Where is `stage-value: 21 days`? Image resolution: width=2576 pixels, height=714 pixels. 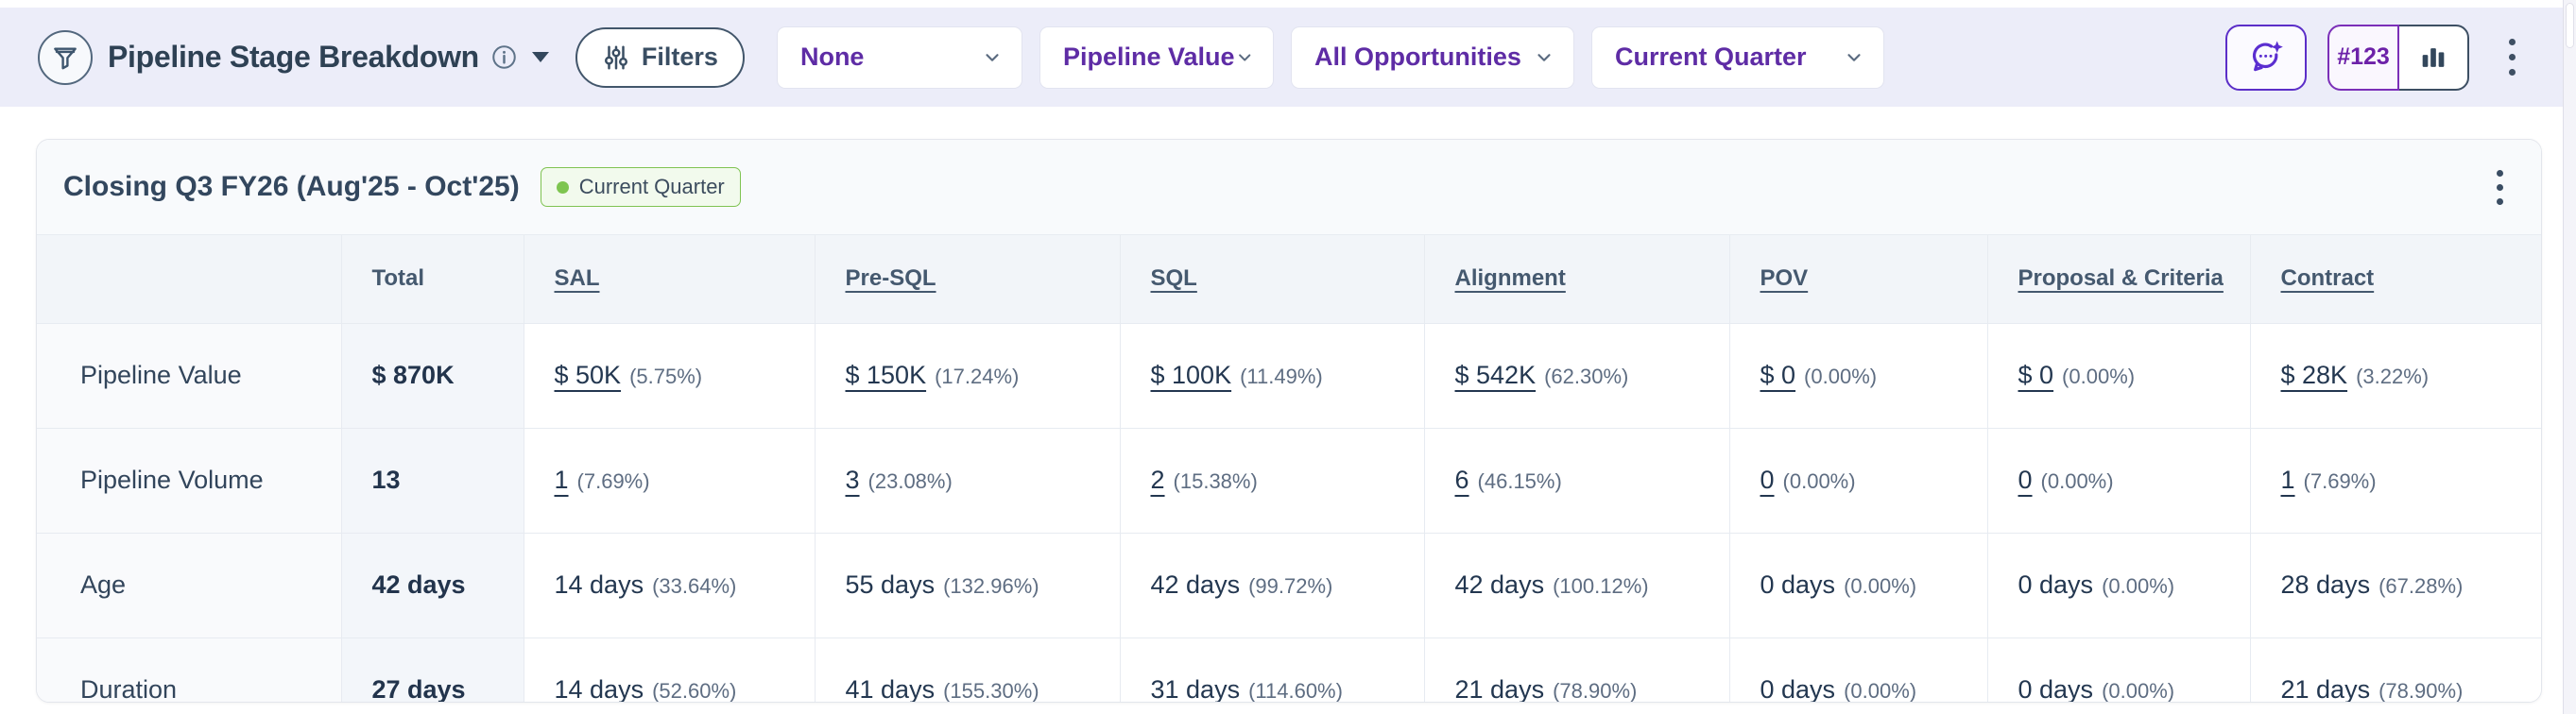 stage-value: 21 days is located at coordinates (1499, 689).